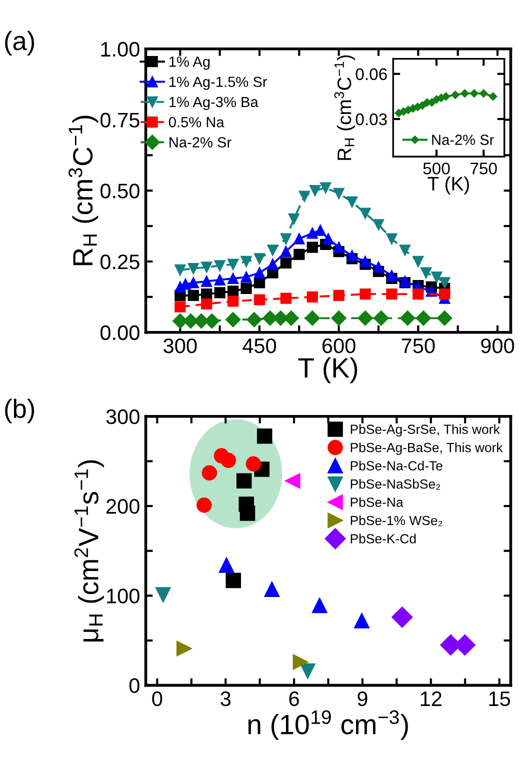  Describe the element at coordinates (225, 698) in the screenshot. I see `x-tick-label: 3` at that location.